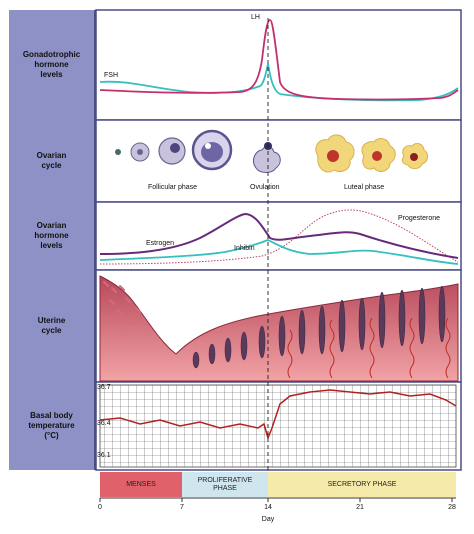 The height and width of the screenshot is (534, 474). Describe the element at coordinates (52, 326) in the screenshot. I see `uterine-title: Uterine cycle` at that location.